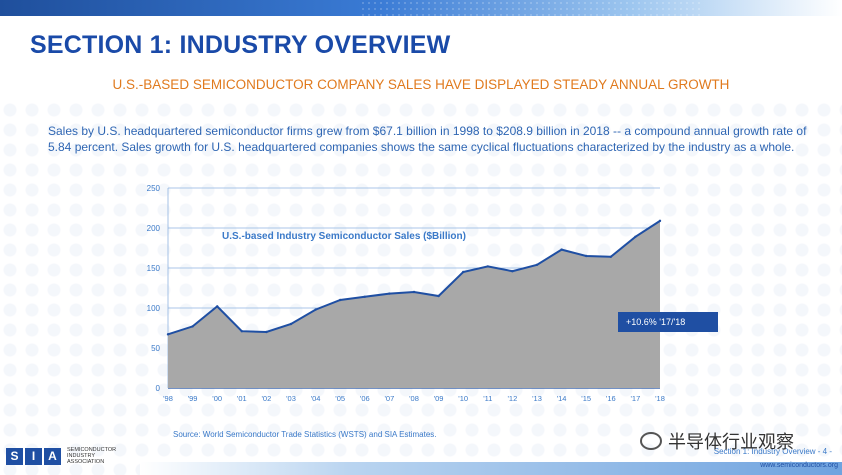 This screenshot has height=475, width=842. I want to click on top-banner, so click(421, 8).